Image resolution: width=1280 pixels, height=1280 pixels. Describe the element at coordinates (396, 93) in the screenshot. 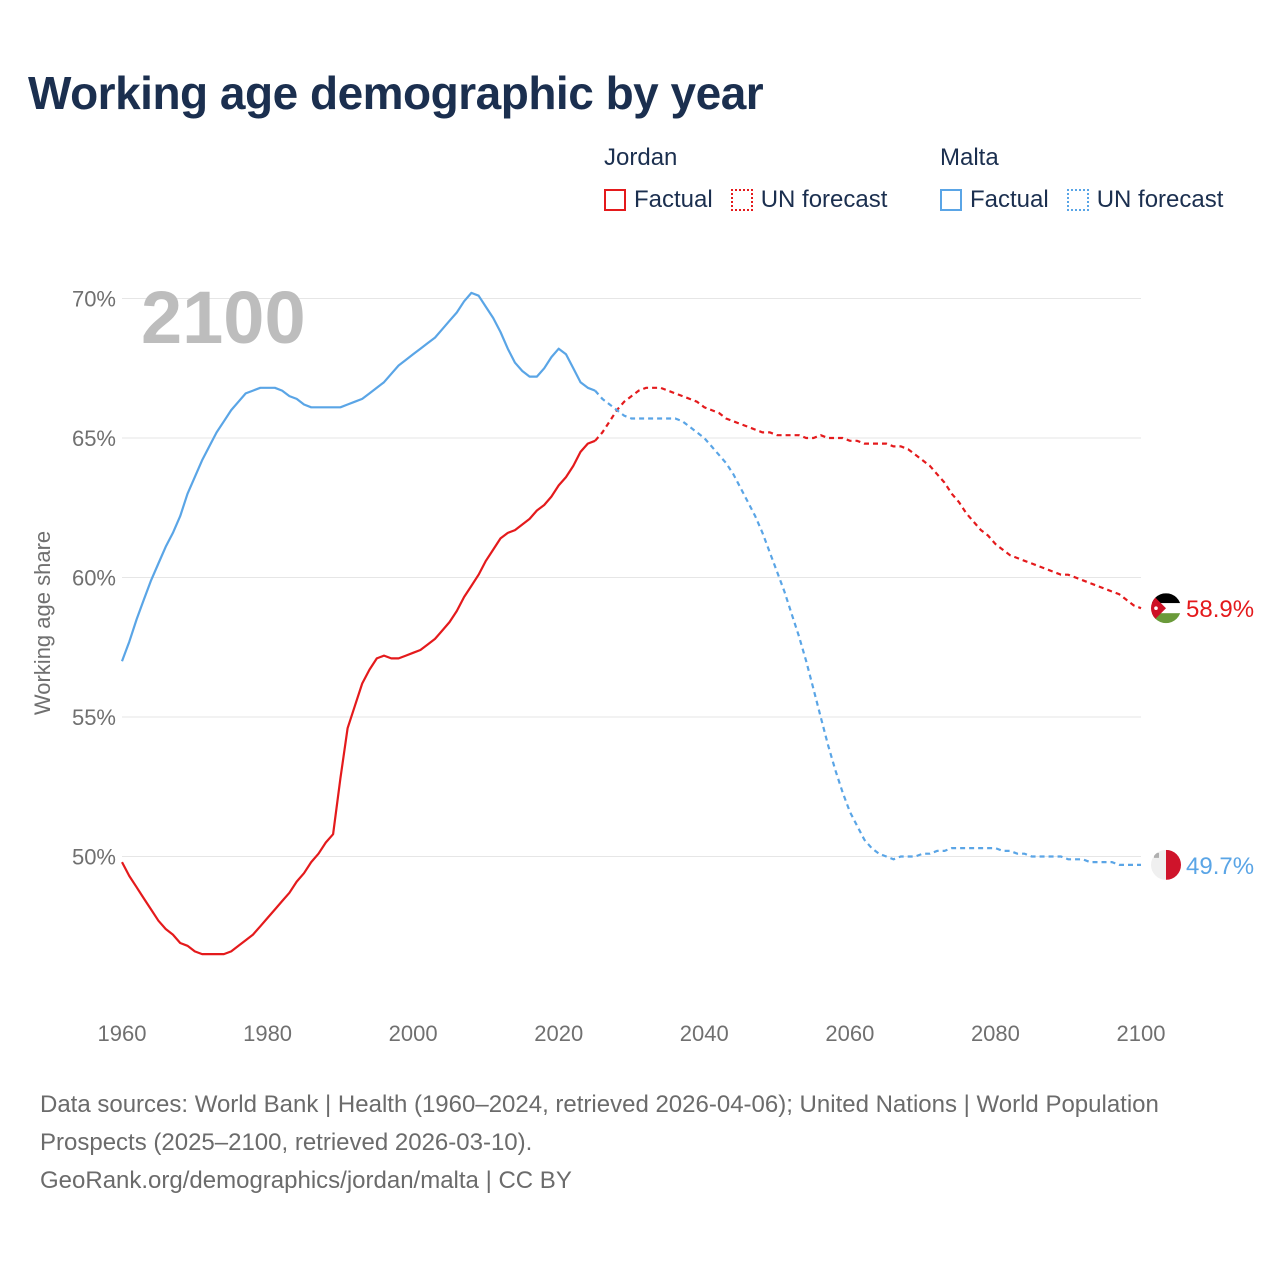

I see `chart-title: Working age demographic by year` at that location.